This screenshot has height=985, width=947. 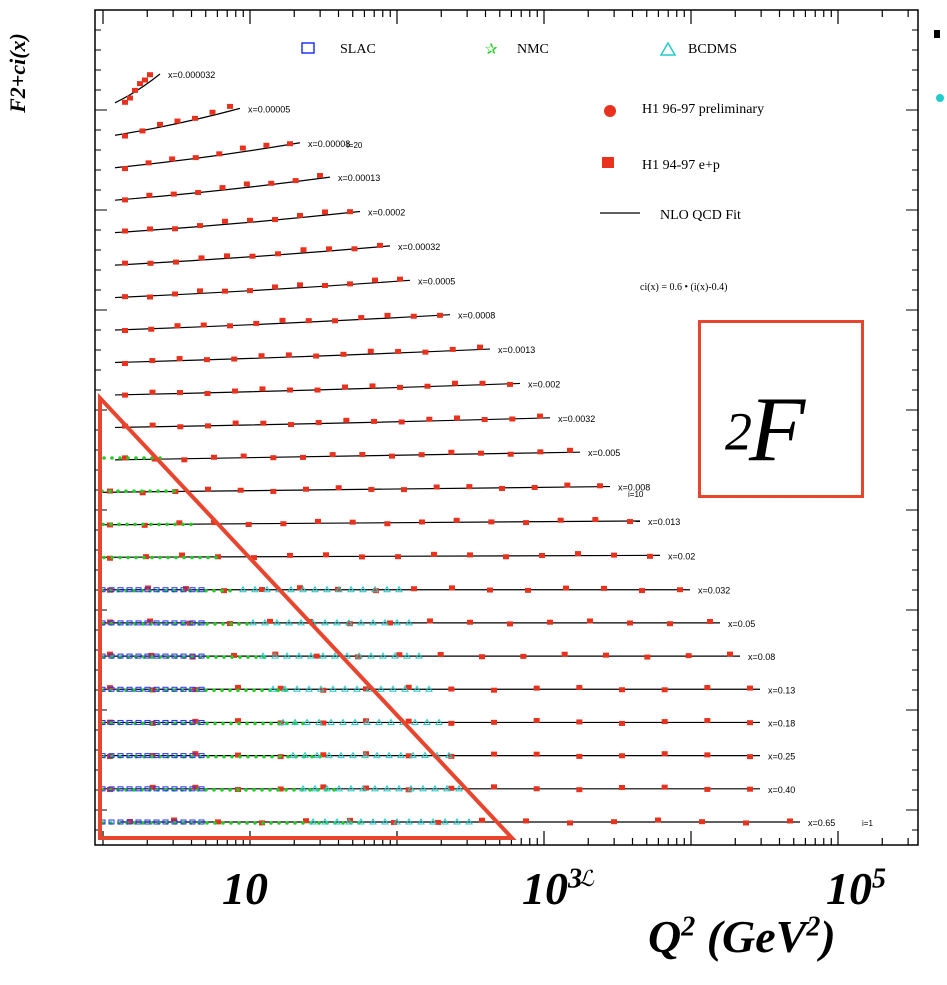 What do you see at coordinates (355, 145) in the screenshot?
I see `annotation-label: i=20` at bounding box center [355, 145].